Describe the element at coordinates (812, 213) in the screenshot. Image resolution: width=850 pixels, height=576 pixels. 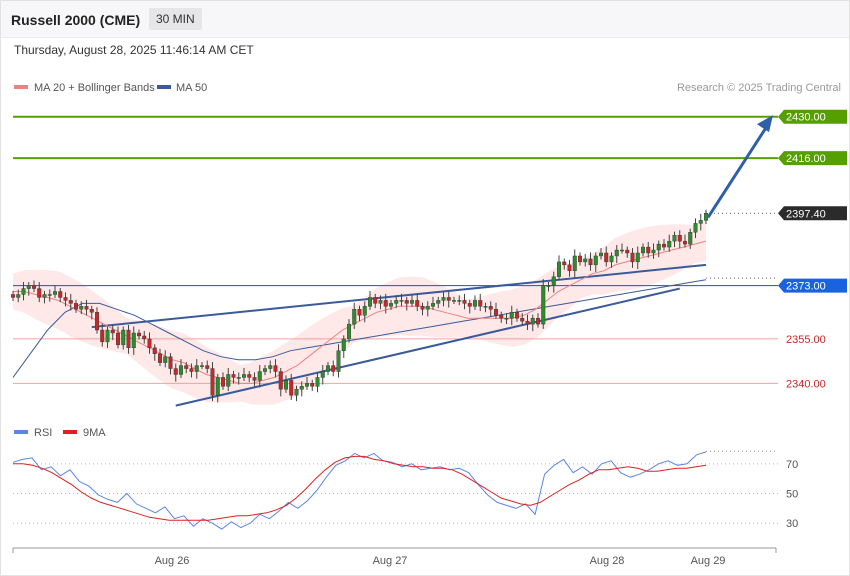
I see `level-tag-2397.40` at that location.